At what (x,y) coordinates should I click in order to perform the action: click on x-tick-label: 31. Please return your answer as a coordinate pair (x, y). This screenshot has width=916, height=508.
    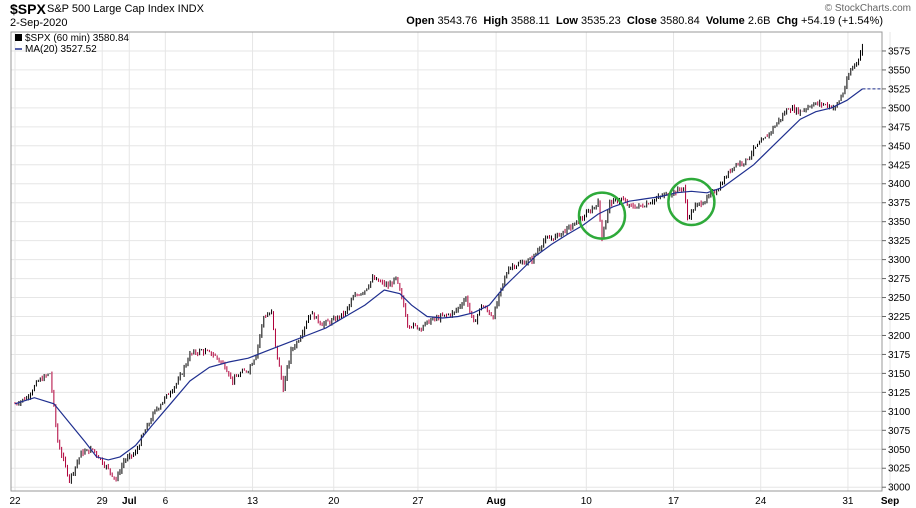
    Looking at the image, I should click on (848, 501).